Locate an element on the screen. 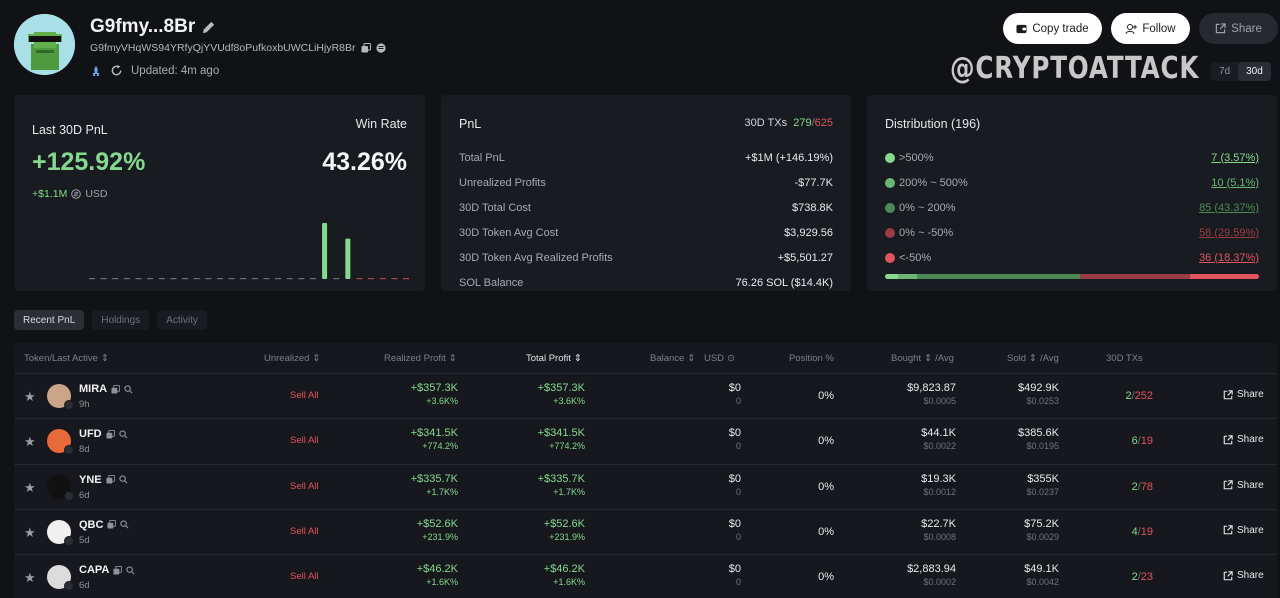 Image resolution: width=1280 pixels, height=598 pixels. edit-icon is located at coordinates (208, 27).